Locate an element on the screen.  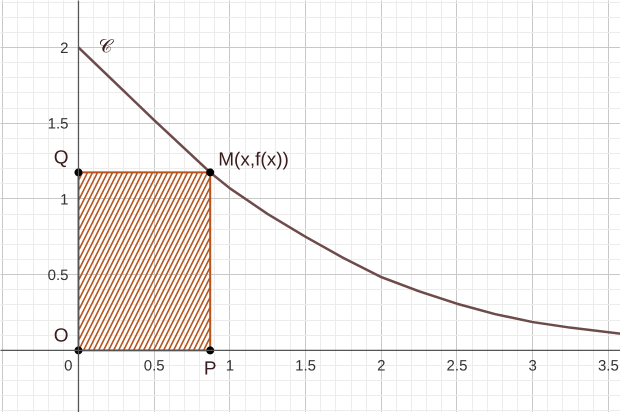
annotation: O is located at coordinates (61, 335).